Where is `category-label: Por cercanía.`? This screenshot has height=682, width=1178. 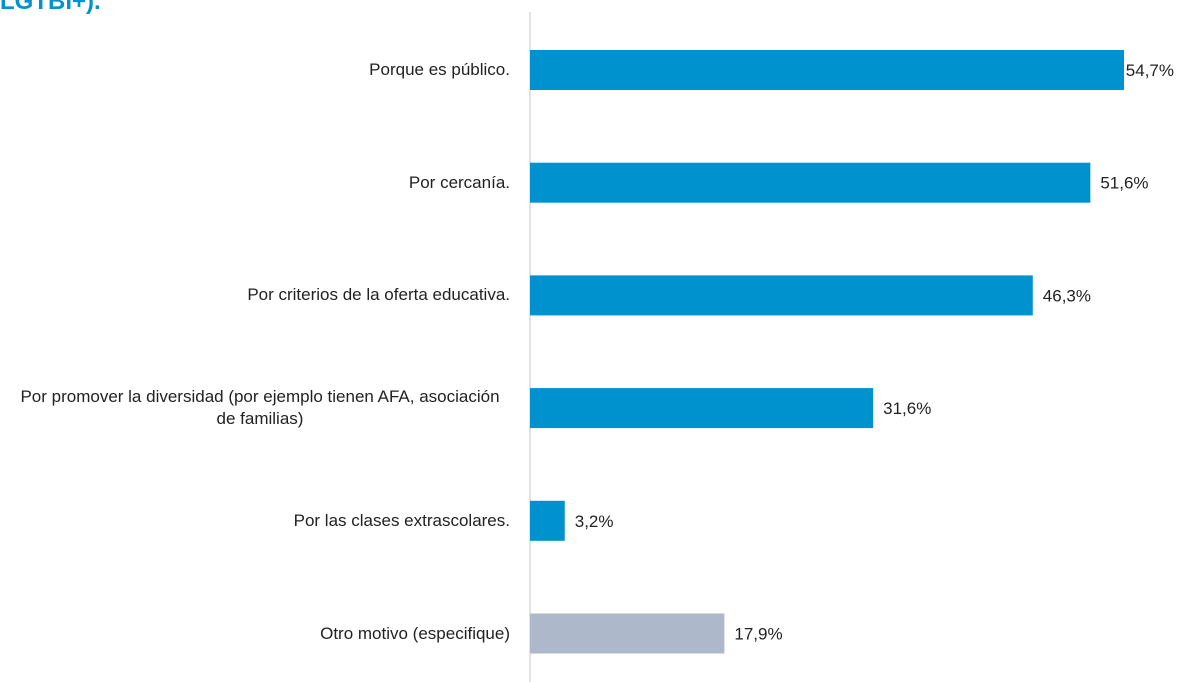 category-label: Por cercanía. is located at coordinates (459, 182).